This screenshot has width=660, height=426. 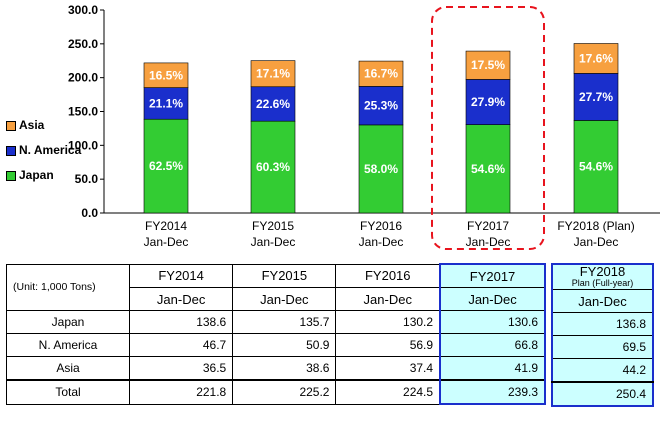 I want to click on legend-item-japan: Japan, so click(x=51, y=175).